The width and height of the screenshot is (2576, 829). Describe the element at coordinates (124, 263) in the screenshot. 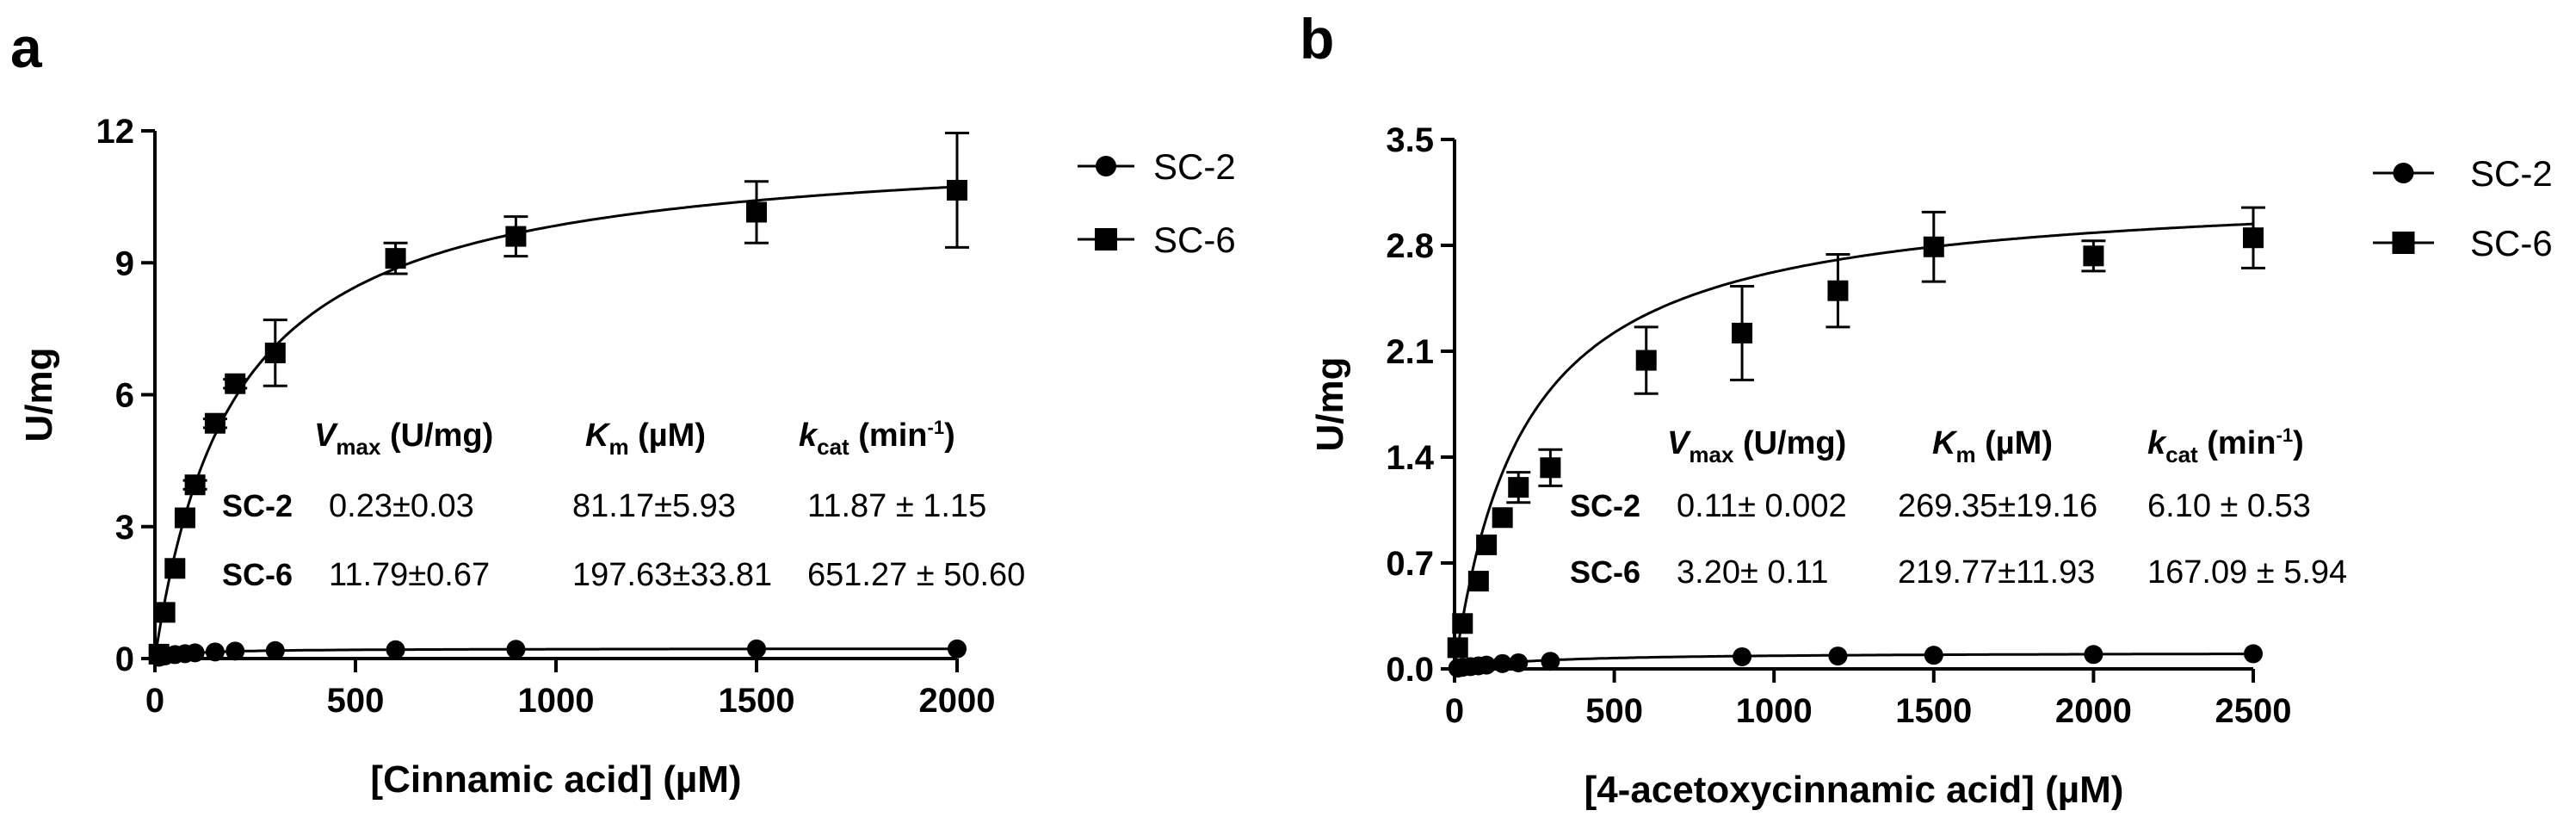

I see `y-tick-label: 9` at that location.